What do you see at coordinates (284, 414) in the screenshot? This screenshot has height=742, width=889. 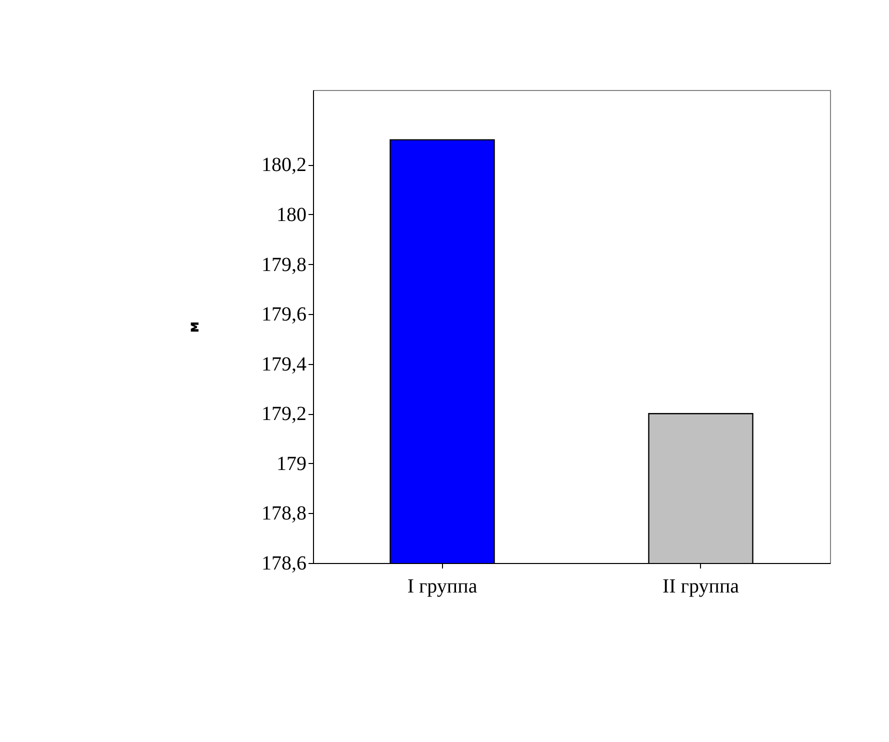 I see `y-tick-label: 179,2` at bounding box center [284, 414].